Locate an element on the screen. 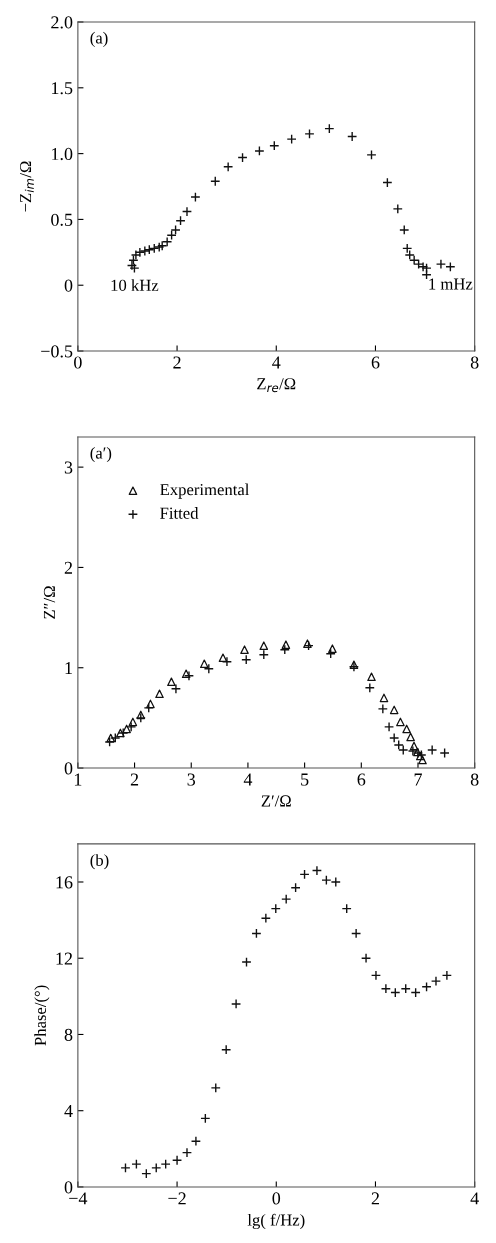 The width and height of the screenshot is (496, 1243). annotation: (b) is located at coordinates (99, 862).